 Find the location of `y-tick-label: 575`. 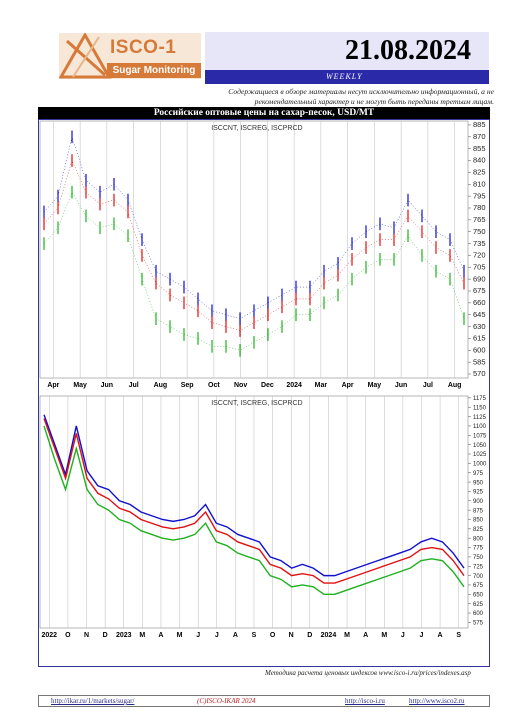

y-tick-label: 575 is located at coordinates (478, 624).